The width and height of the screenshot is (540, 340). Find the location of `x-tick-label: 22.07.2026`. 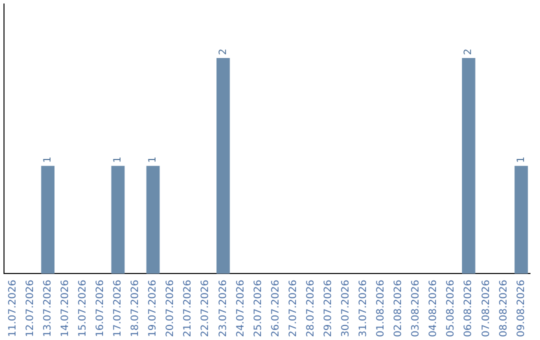

x-tick-label: 22.07.2026 is located at coordinates (206, 309).